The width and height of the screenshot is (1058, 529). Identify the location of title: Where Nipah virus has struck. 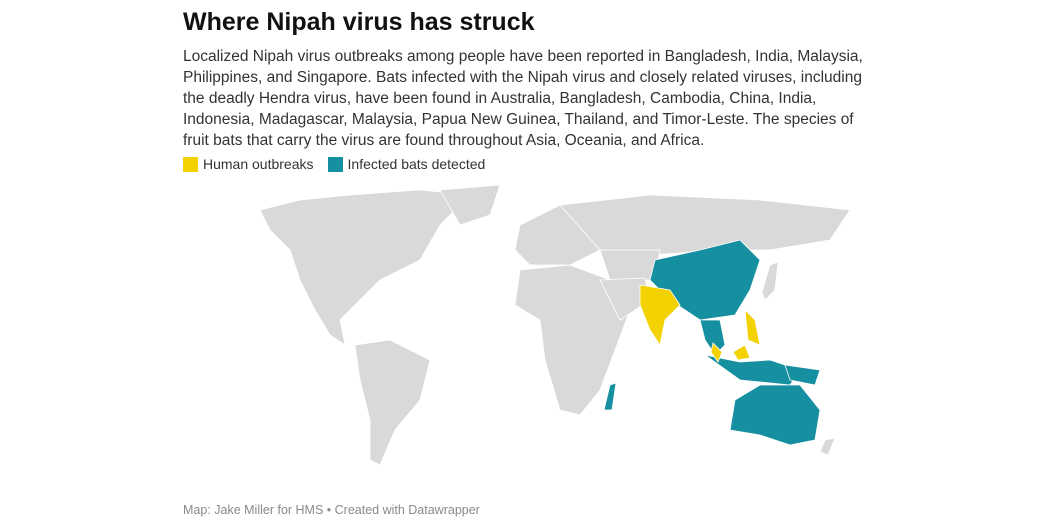
(359, 22).